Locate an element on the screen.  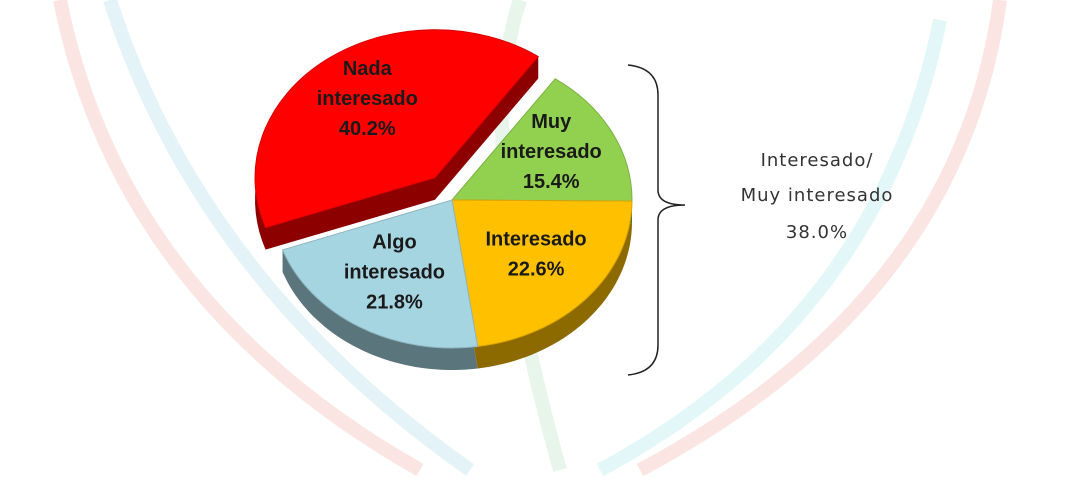
slice-label-line: Nada is located at coordinates (368, 69).